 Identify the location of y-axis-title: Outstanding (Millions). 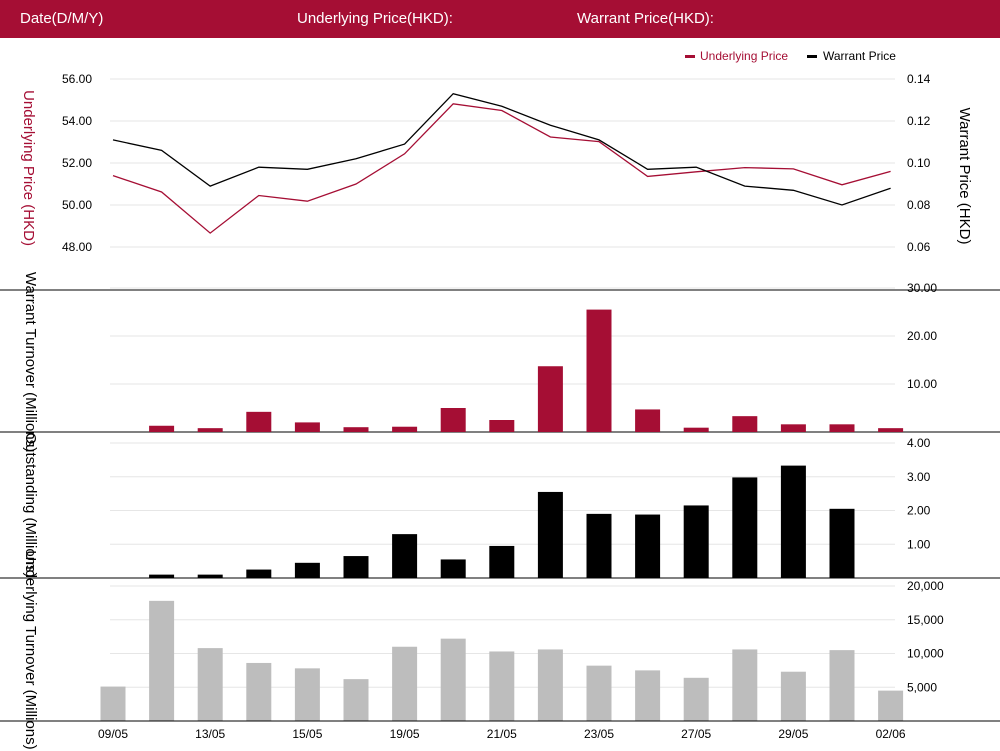
(30, 504).